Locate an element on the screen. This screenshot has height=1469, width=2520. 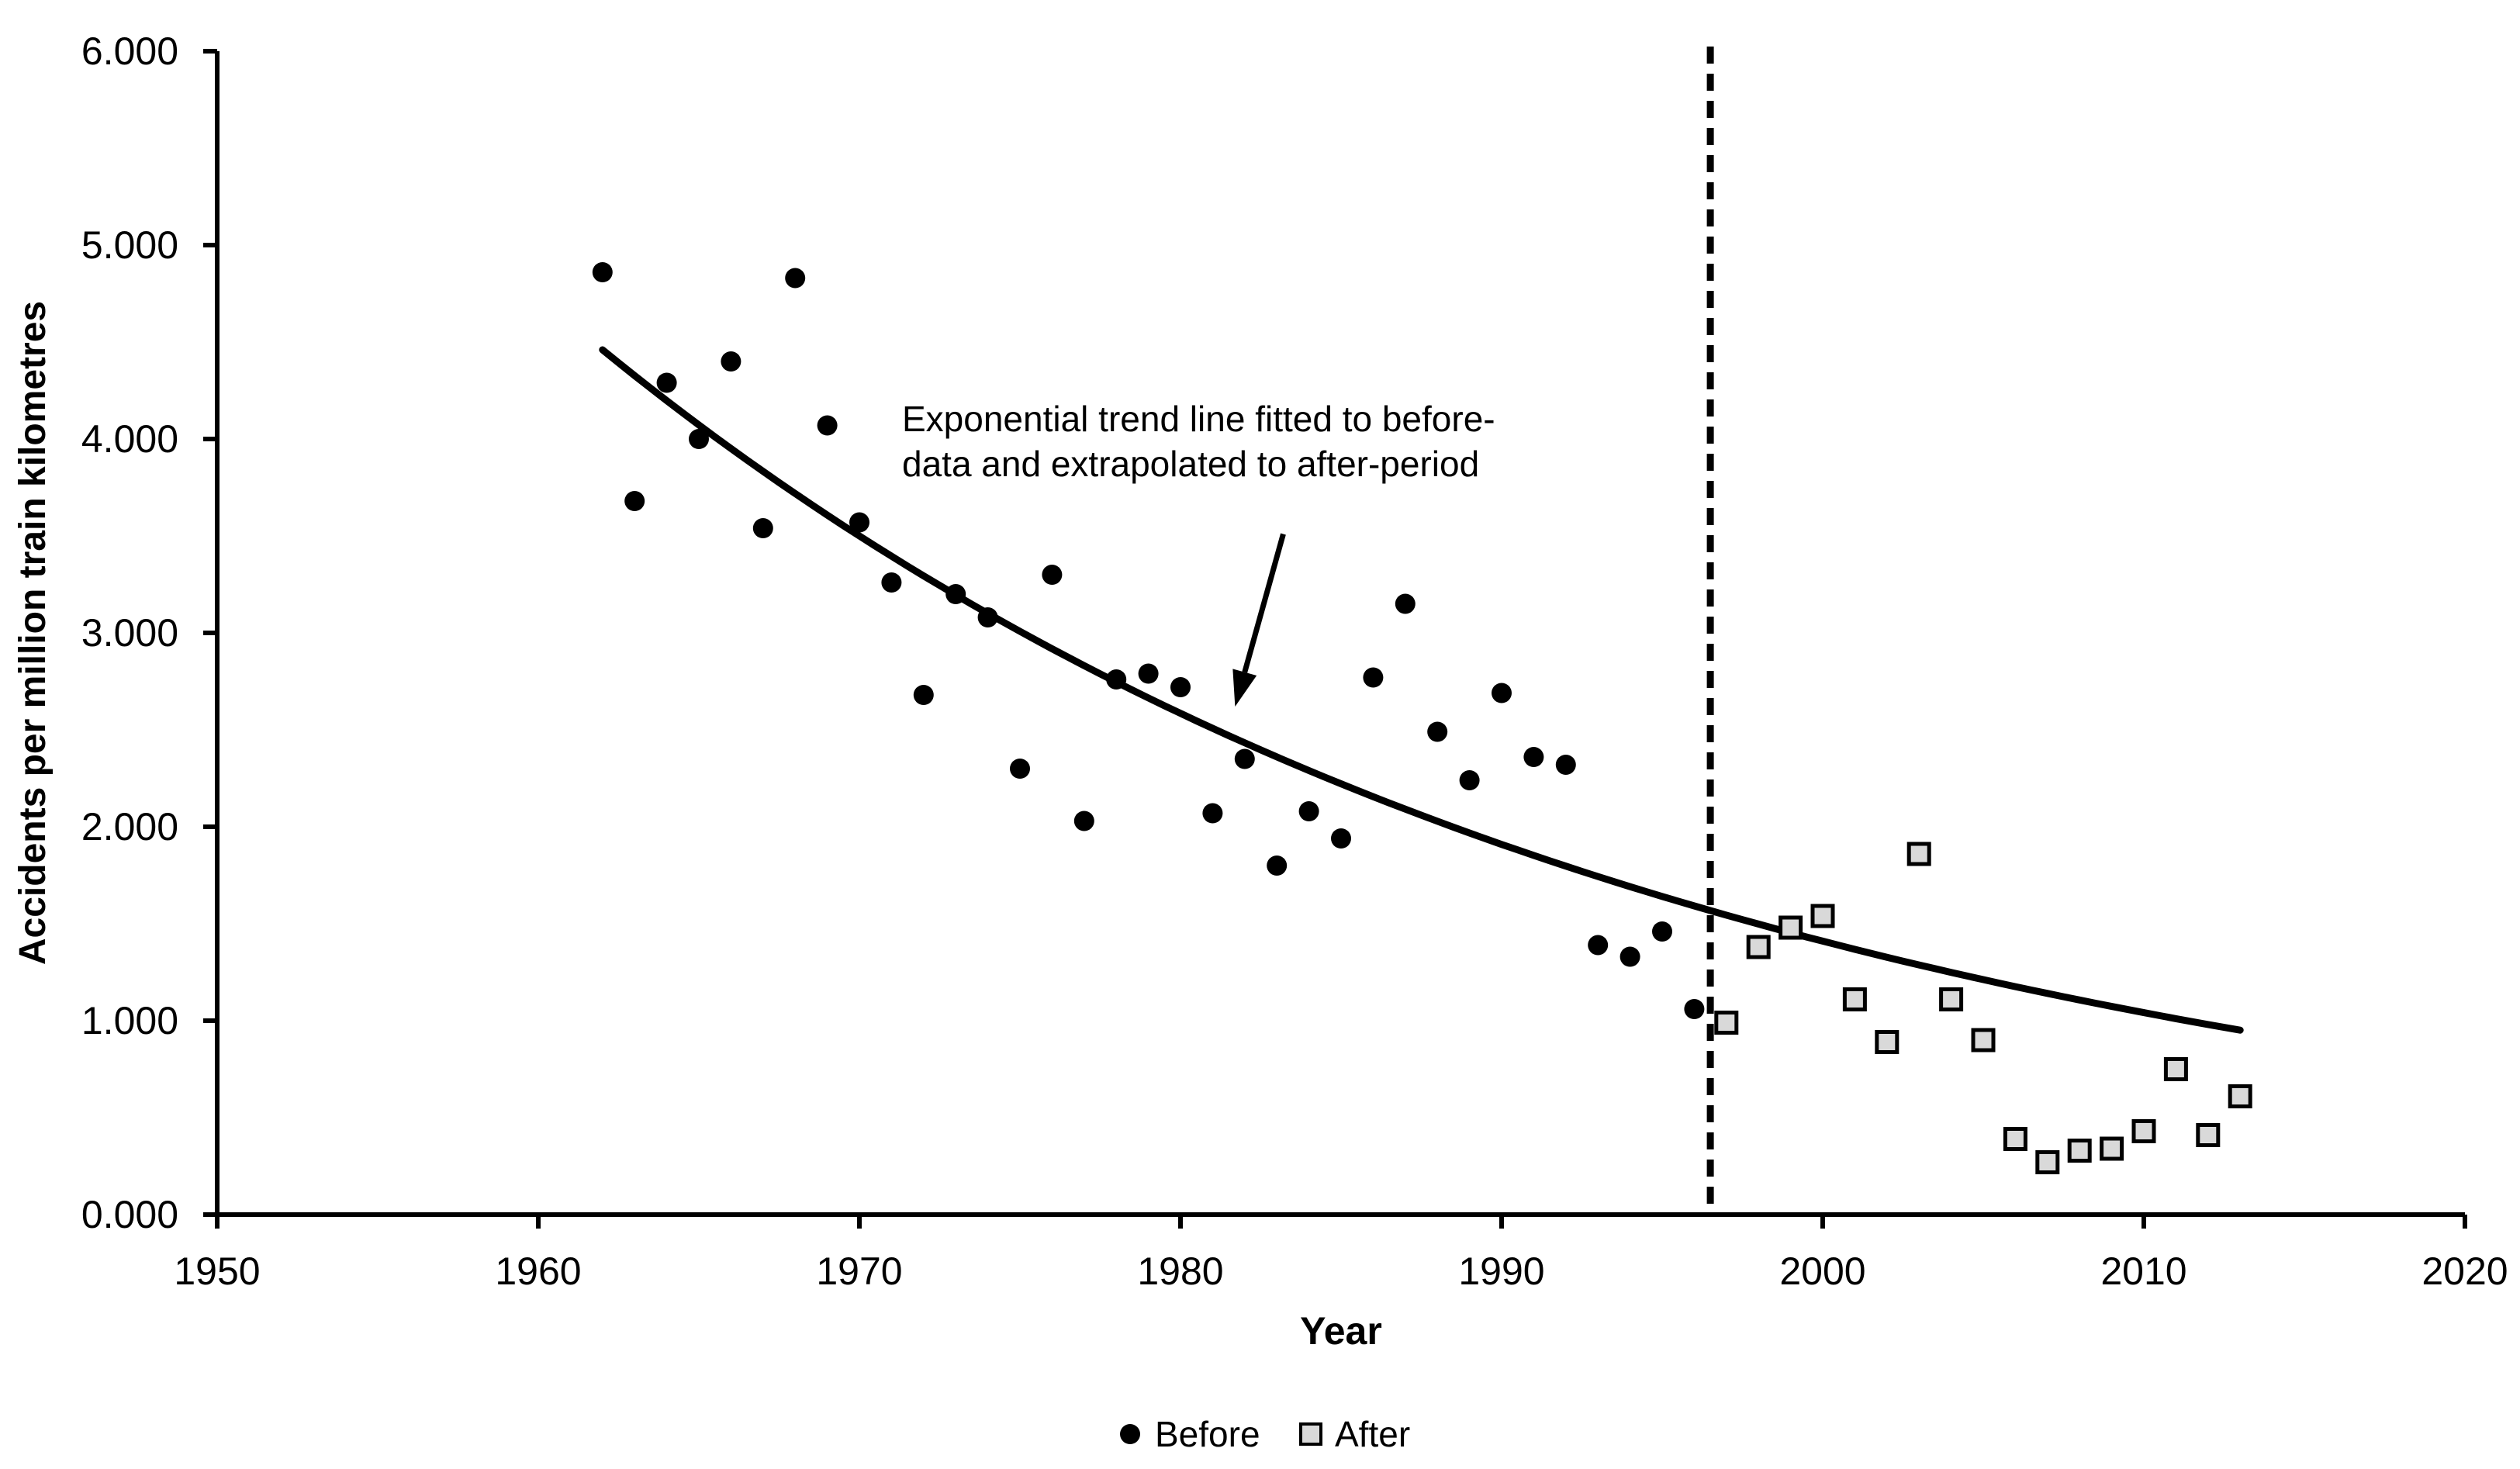
legend-after-label: After is located at coordinates (1372, 1434).